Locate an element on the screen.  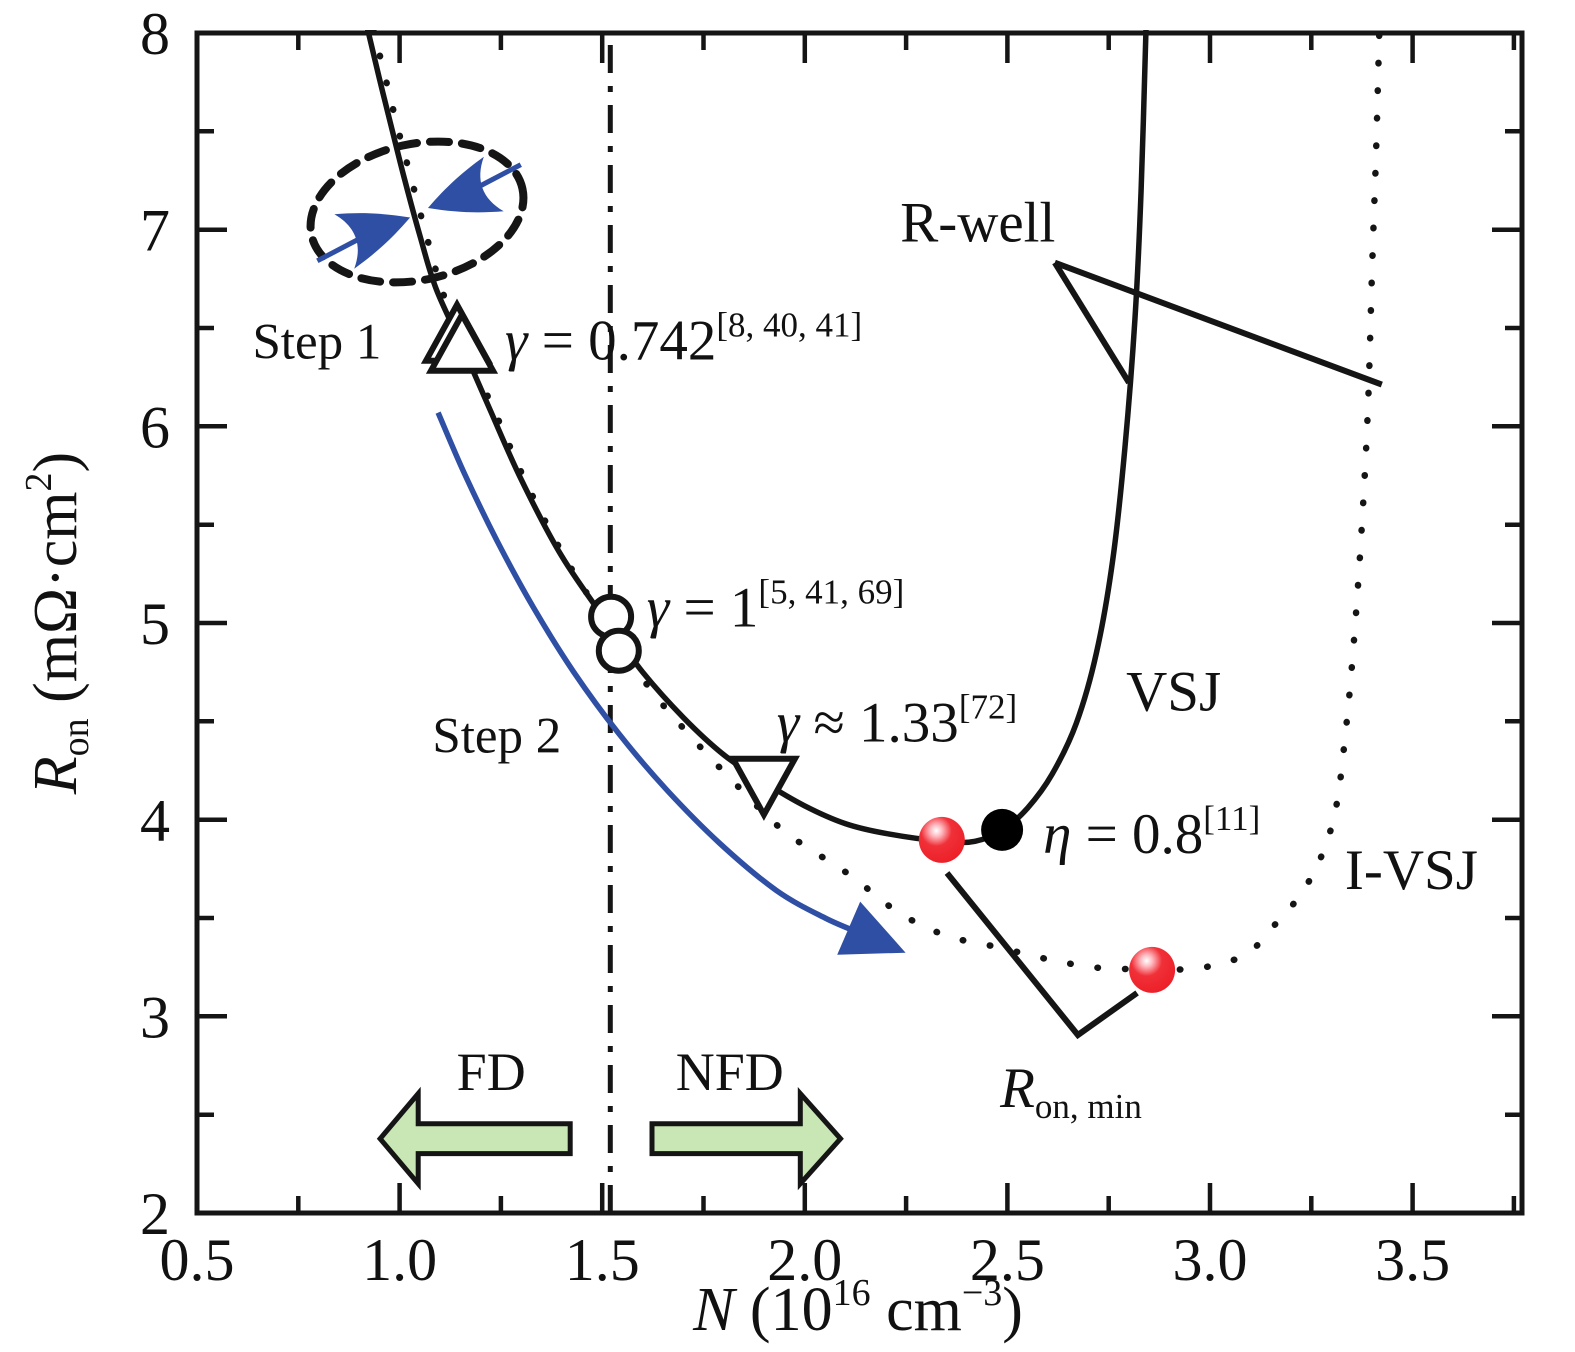
nfd-region-arrow is located at coordinates (746, 1139).